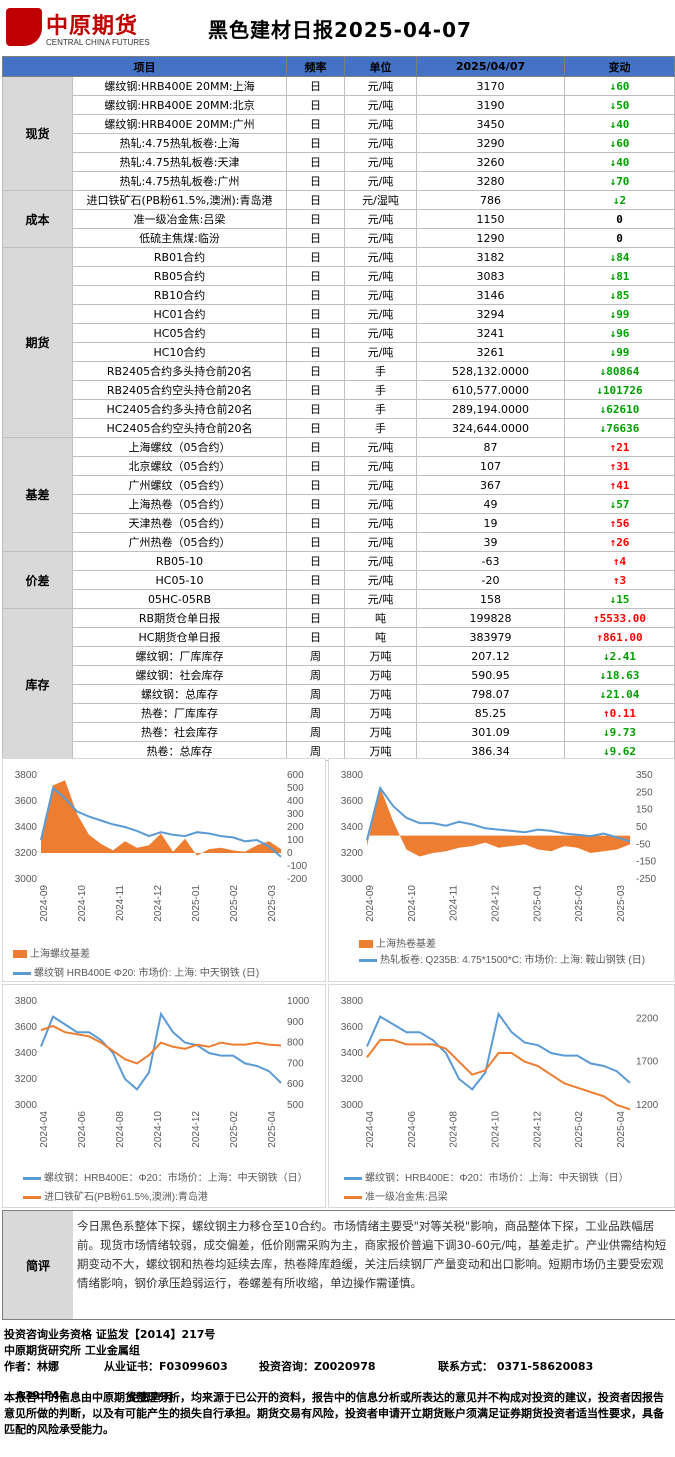 The width and height of the screenshot is (675, 1457). I want to click on x-tick-label: 2024-10, so click(412, 903).